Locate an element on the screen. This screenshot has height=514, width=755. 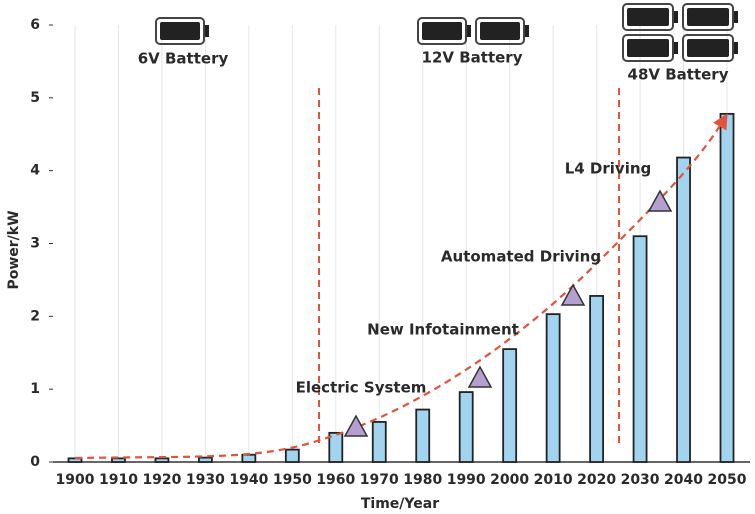
x-tick-label: 2030 is located at coordinates (640, 480).